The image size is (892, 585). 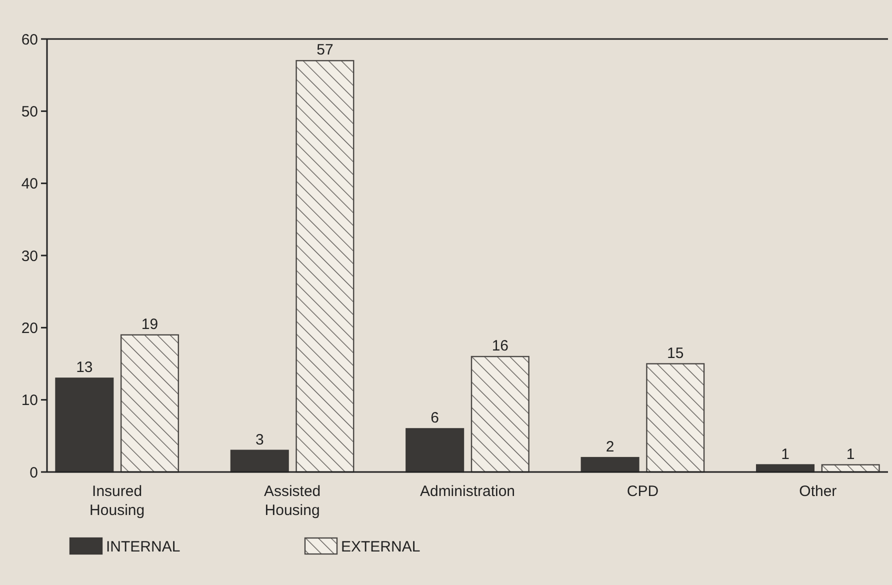 What do you see at coordinates (34, 473) in the screenshot?
I see `y-tick-label: 0` at bounding box center [34, 473].